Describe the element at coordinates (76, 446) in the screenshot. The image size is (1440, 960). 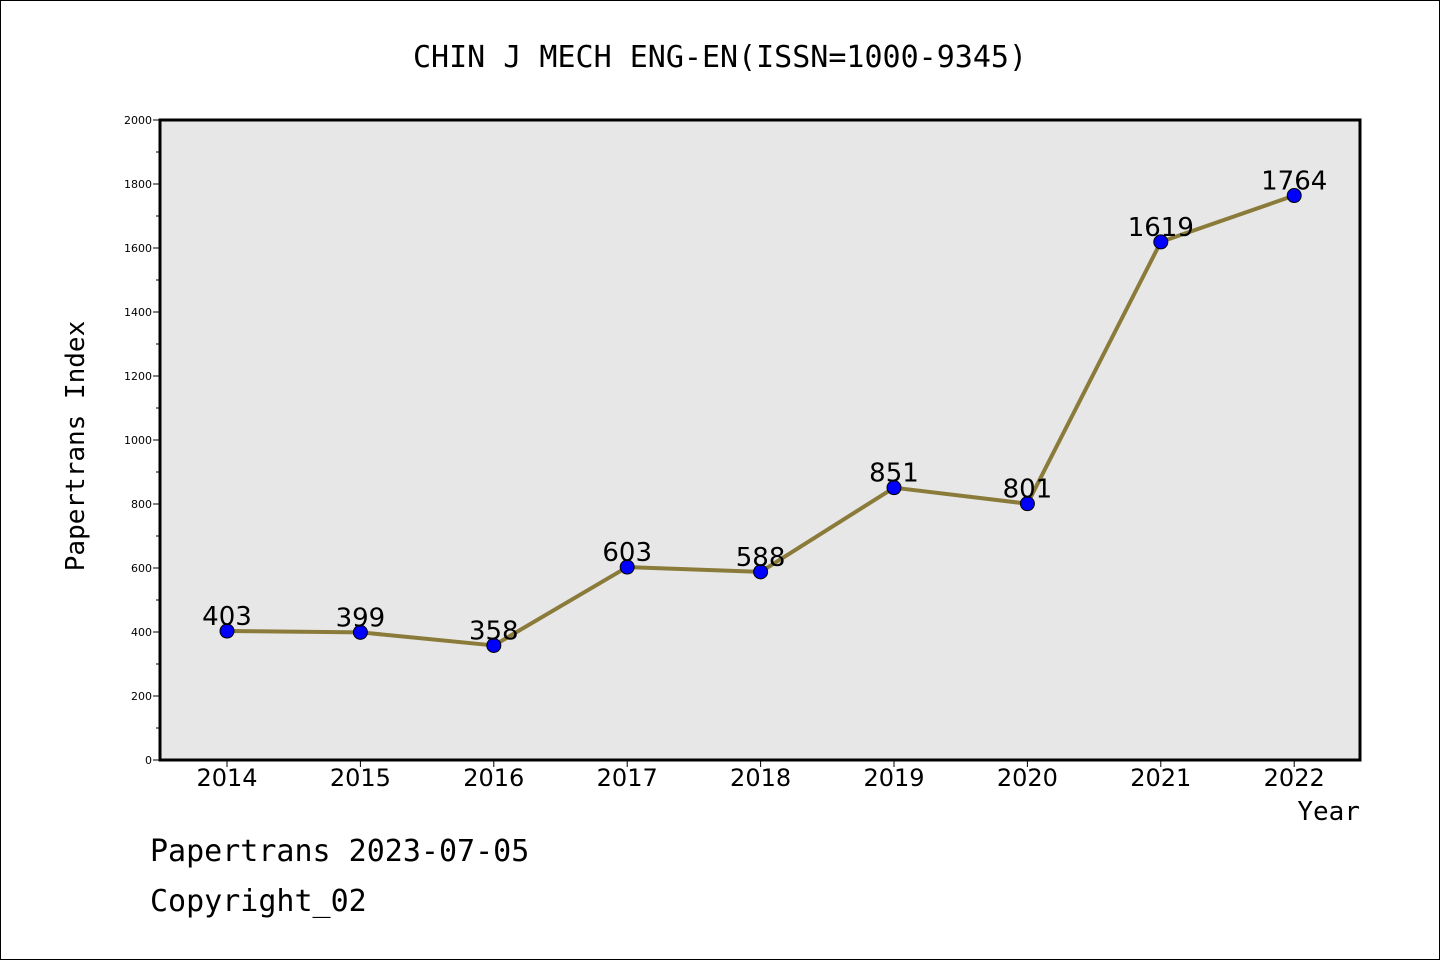
I see `y-axis-label: Papertrans Index` at that location.